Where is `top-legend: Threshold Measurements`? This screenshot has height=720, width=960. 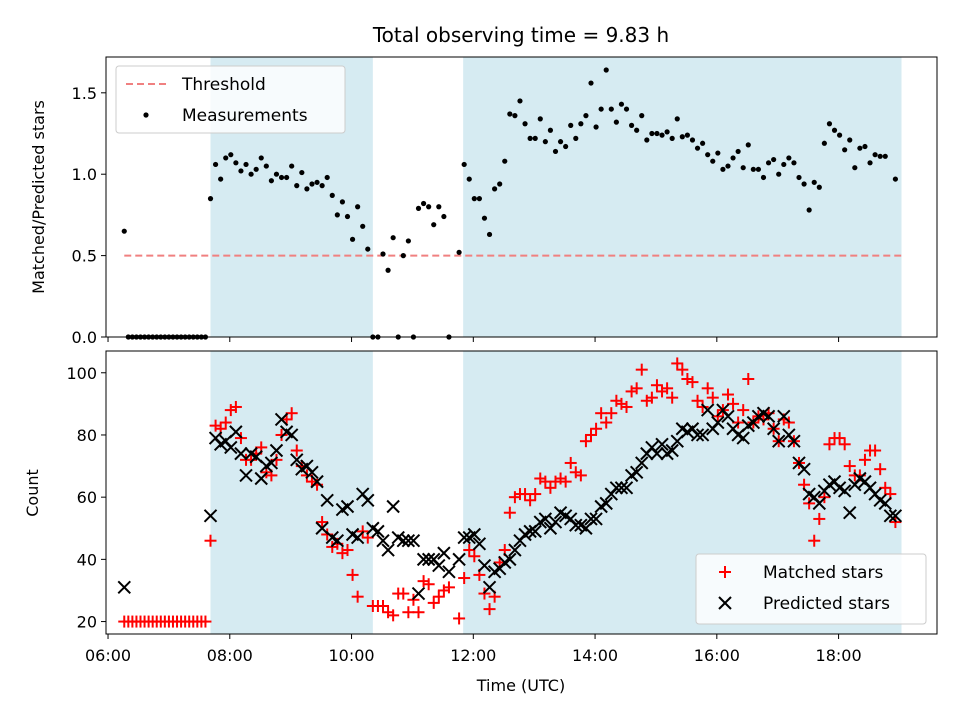 top-legend: Threshold Measurements is located at coordinates (230, 99).